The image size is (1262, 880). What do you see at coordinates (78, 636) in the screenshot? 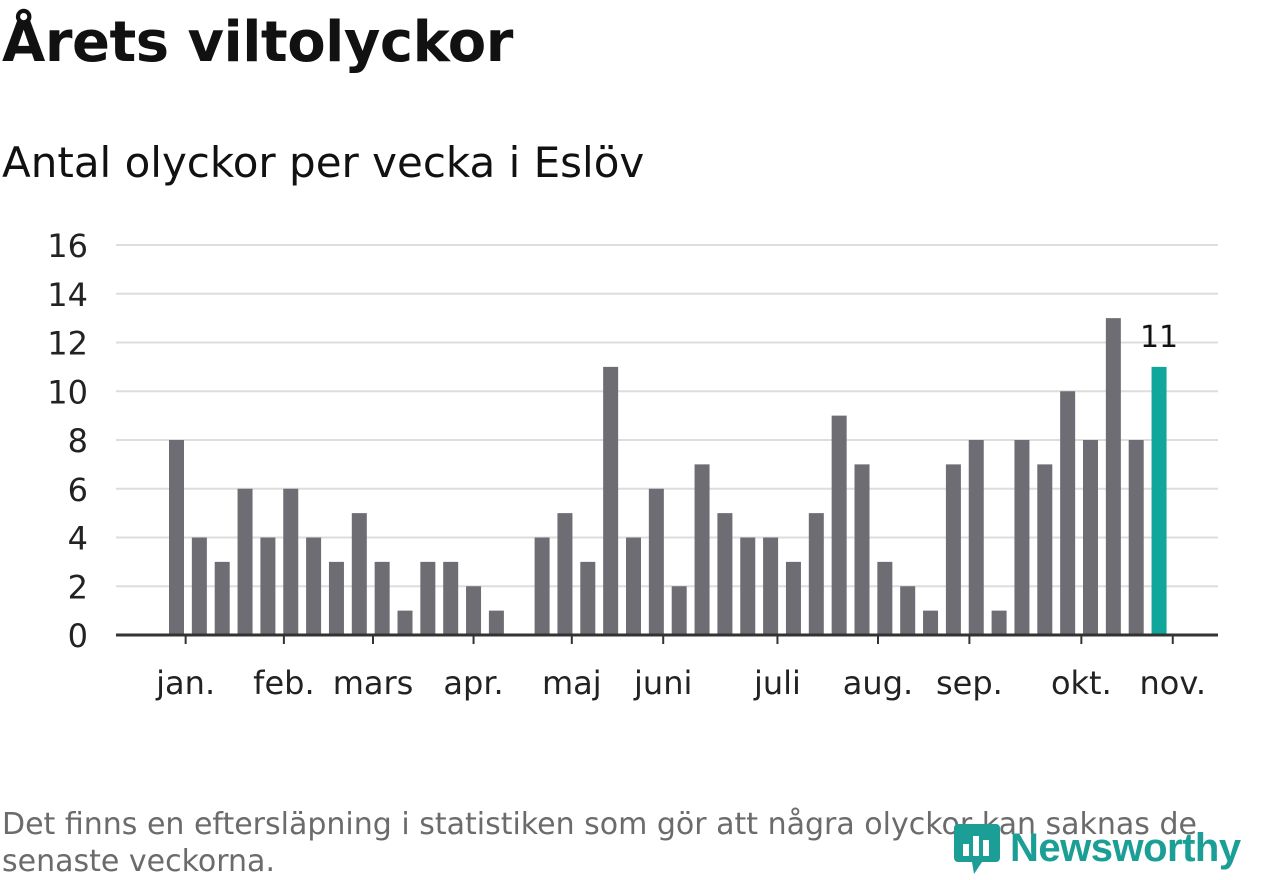
I see `y-tick-label: 0` at bounding box center [78, 636].